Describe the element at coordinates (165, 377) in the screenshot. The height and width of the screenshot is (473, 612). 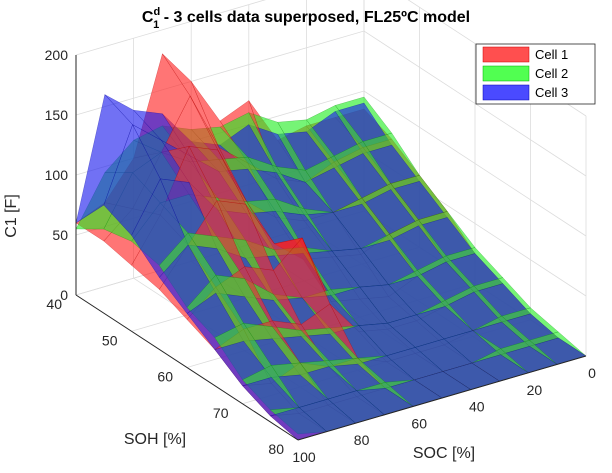
I see `y-tick-label: 60` at that location.